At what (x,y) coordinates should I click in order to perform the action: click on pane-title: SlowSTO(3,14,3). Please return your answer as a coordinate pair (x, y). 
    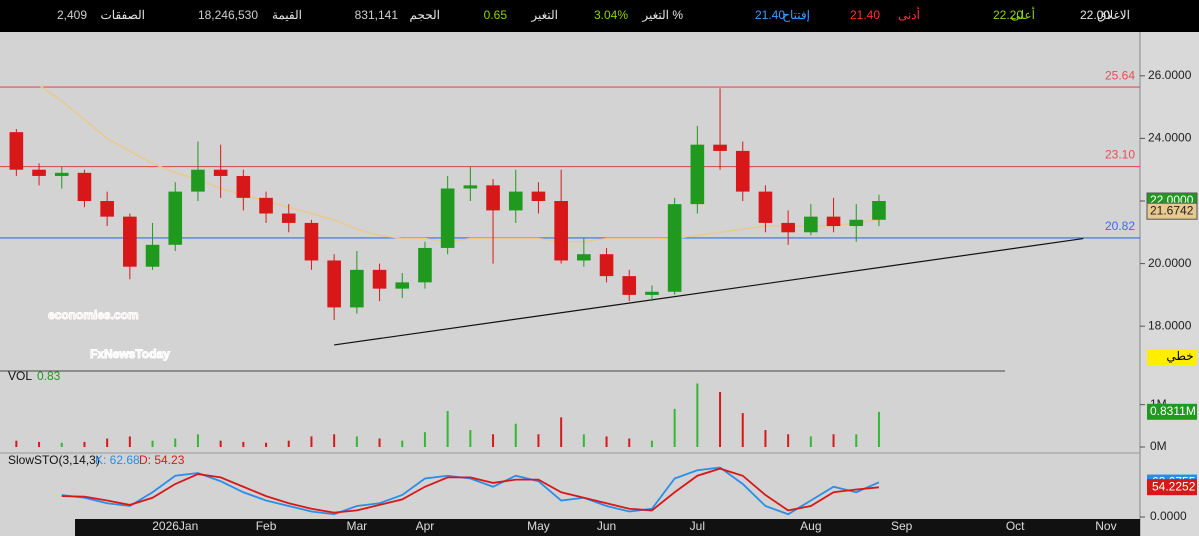
    Looking at the image, I should click on (54, 460).